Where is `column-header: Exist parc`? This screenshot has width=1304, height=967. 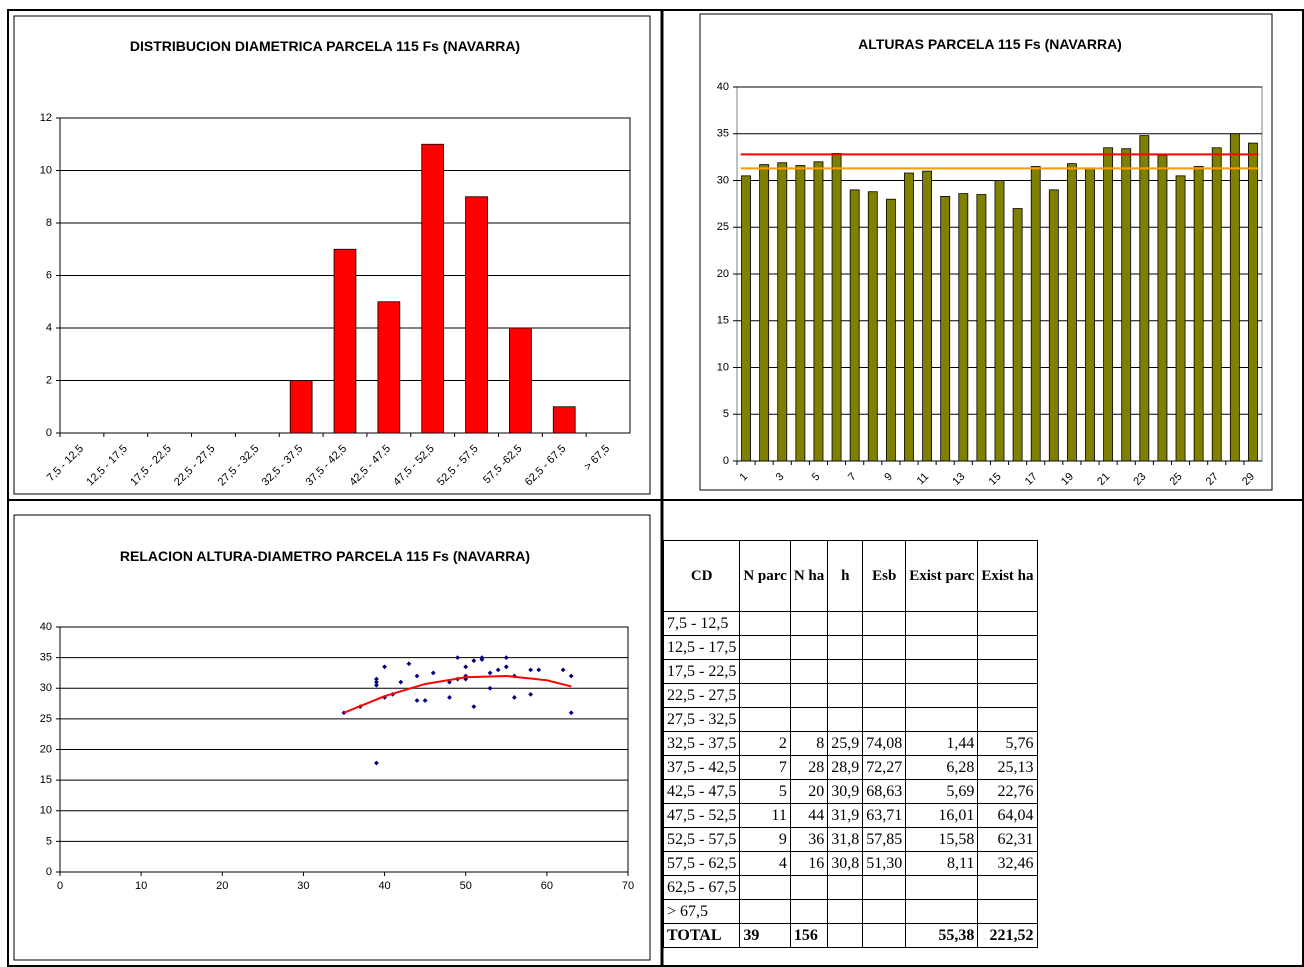
column-header: Exist parc is located at coordinates (942, 576).